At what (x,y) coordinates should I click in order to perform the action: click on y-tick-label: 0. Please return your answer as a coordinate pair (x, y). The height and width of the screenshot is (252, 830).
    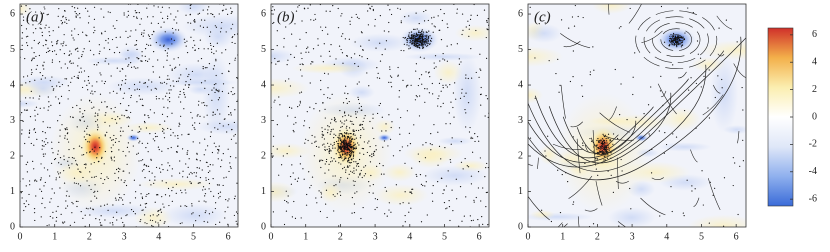
    Looking at the image, I should click on (520, 226).